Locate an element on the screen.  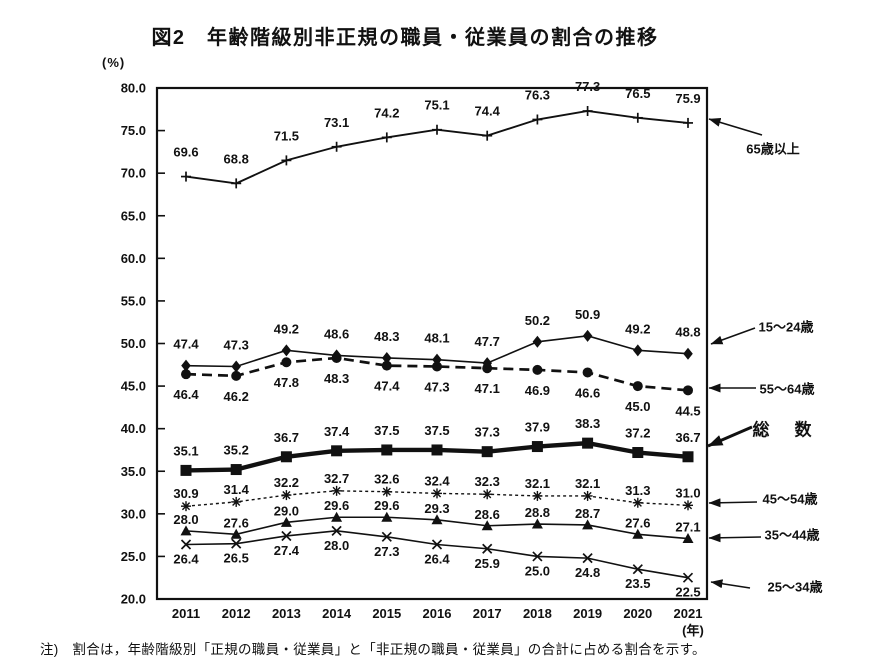
data-label: 48.6 is located at coordinates (336, 333).